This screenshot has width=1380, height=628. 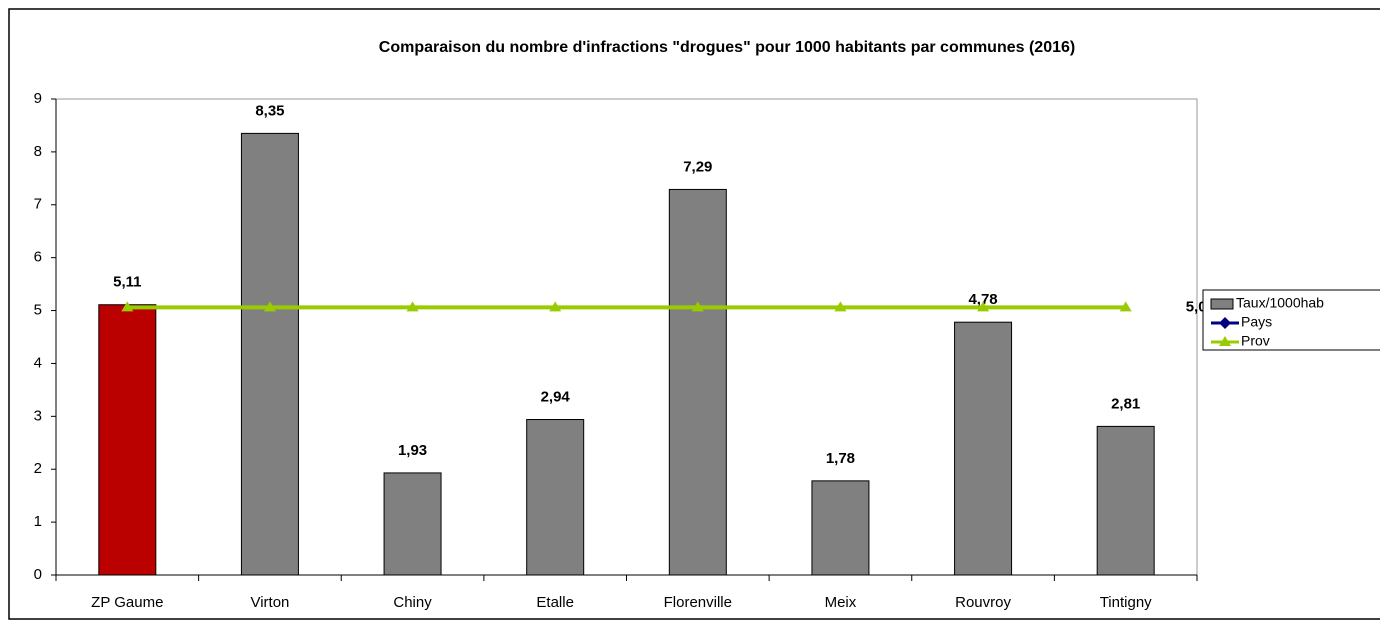 What do you see at coordinates (38, 574) in the screenshot?
I see `y-tick-label: 0` at bounding box center [38, 574].